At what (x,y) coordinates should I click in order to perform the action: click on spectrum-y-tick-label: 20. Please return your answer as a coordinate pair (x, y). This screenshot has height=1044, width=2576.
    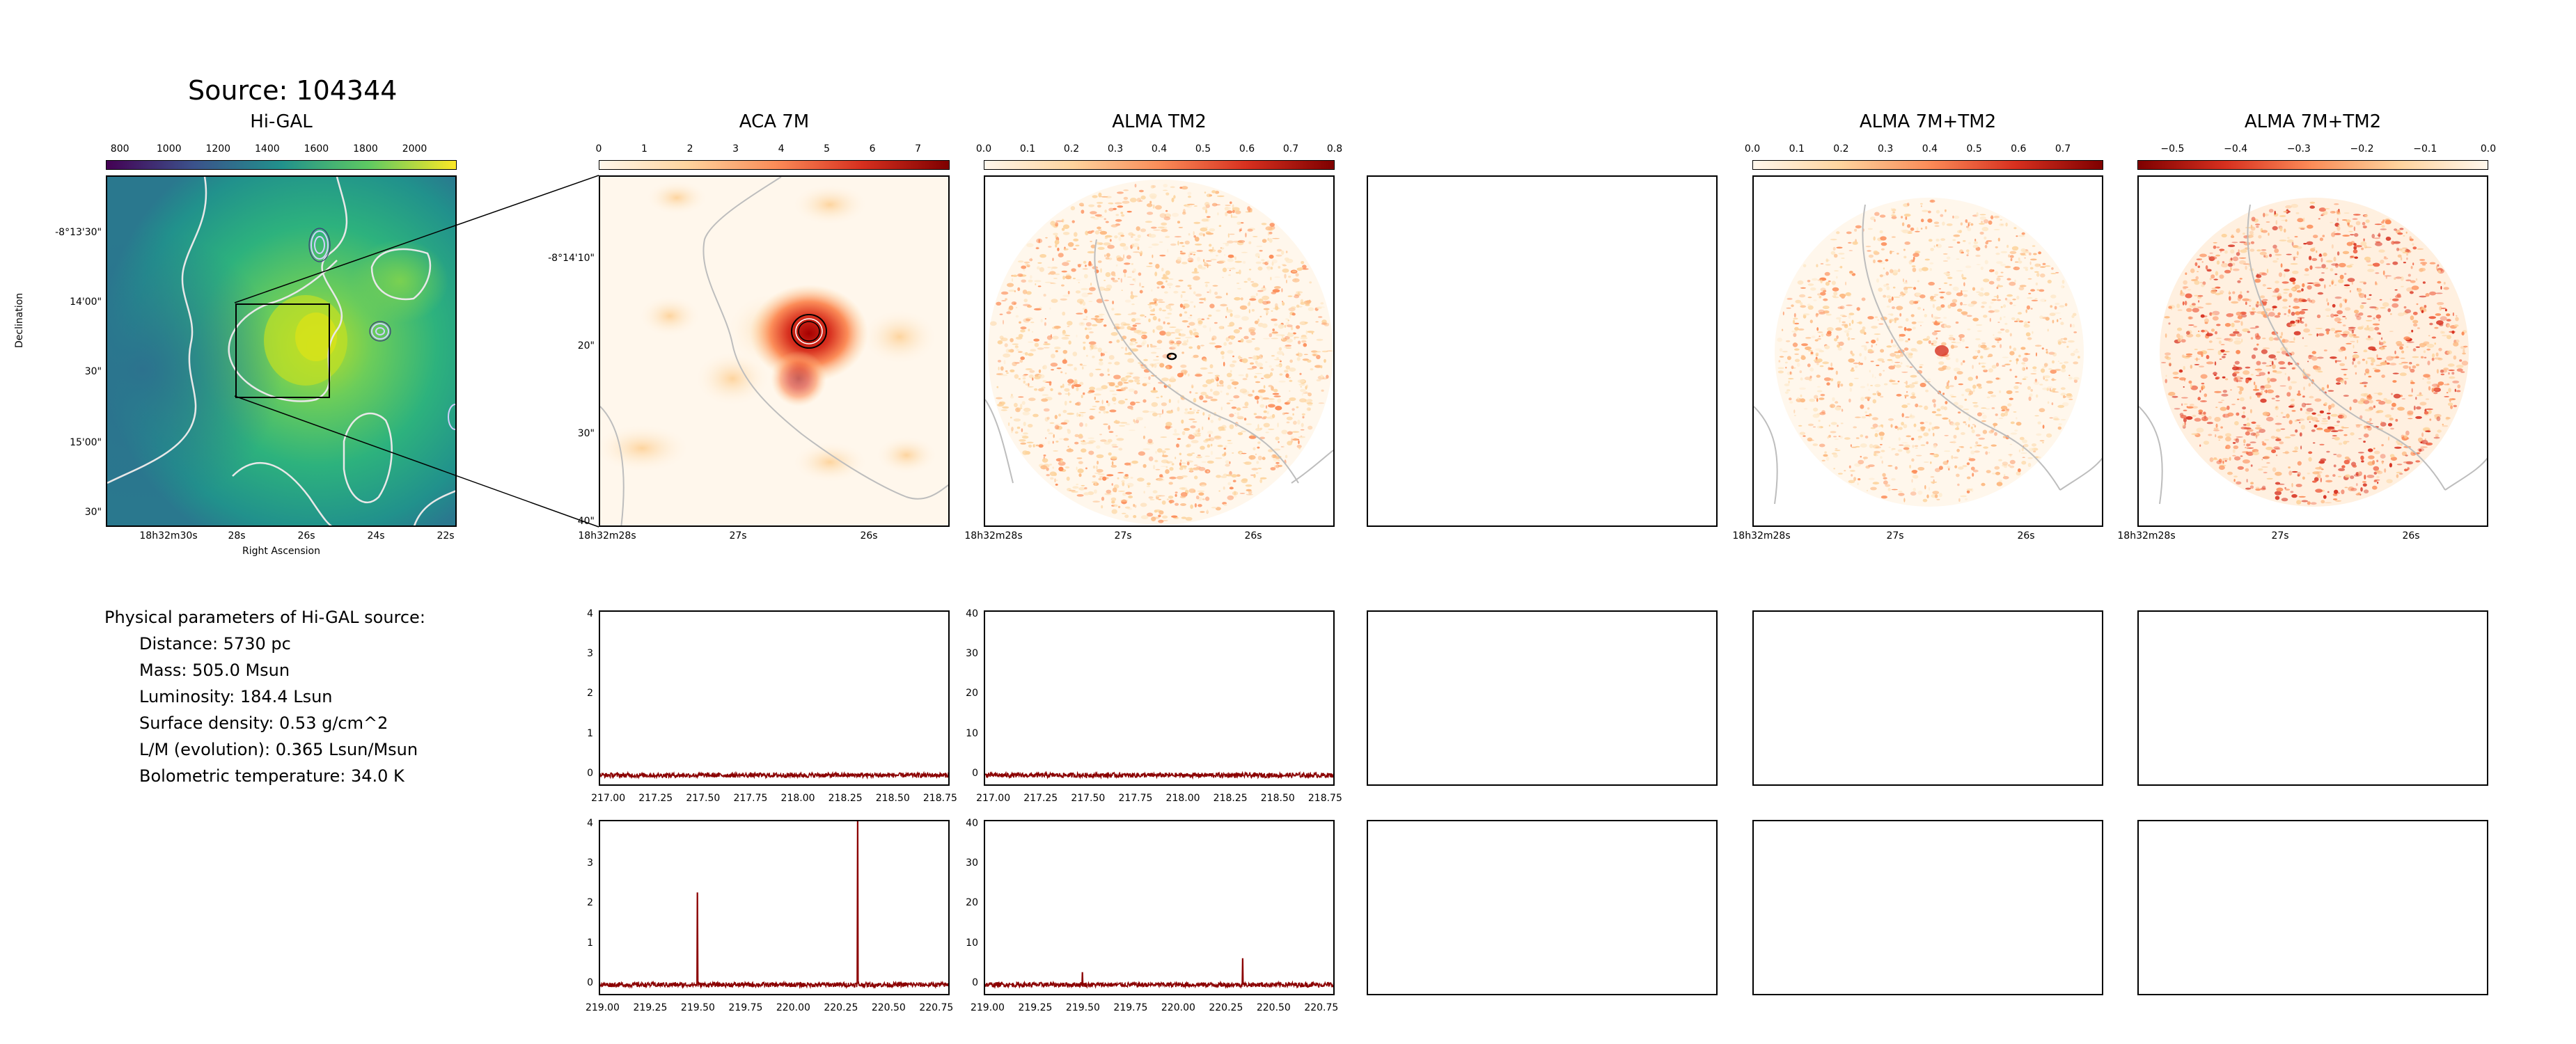
    Looking at the image, I should click on (972, 903).